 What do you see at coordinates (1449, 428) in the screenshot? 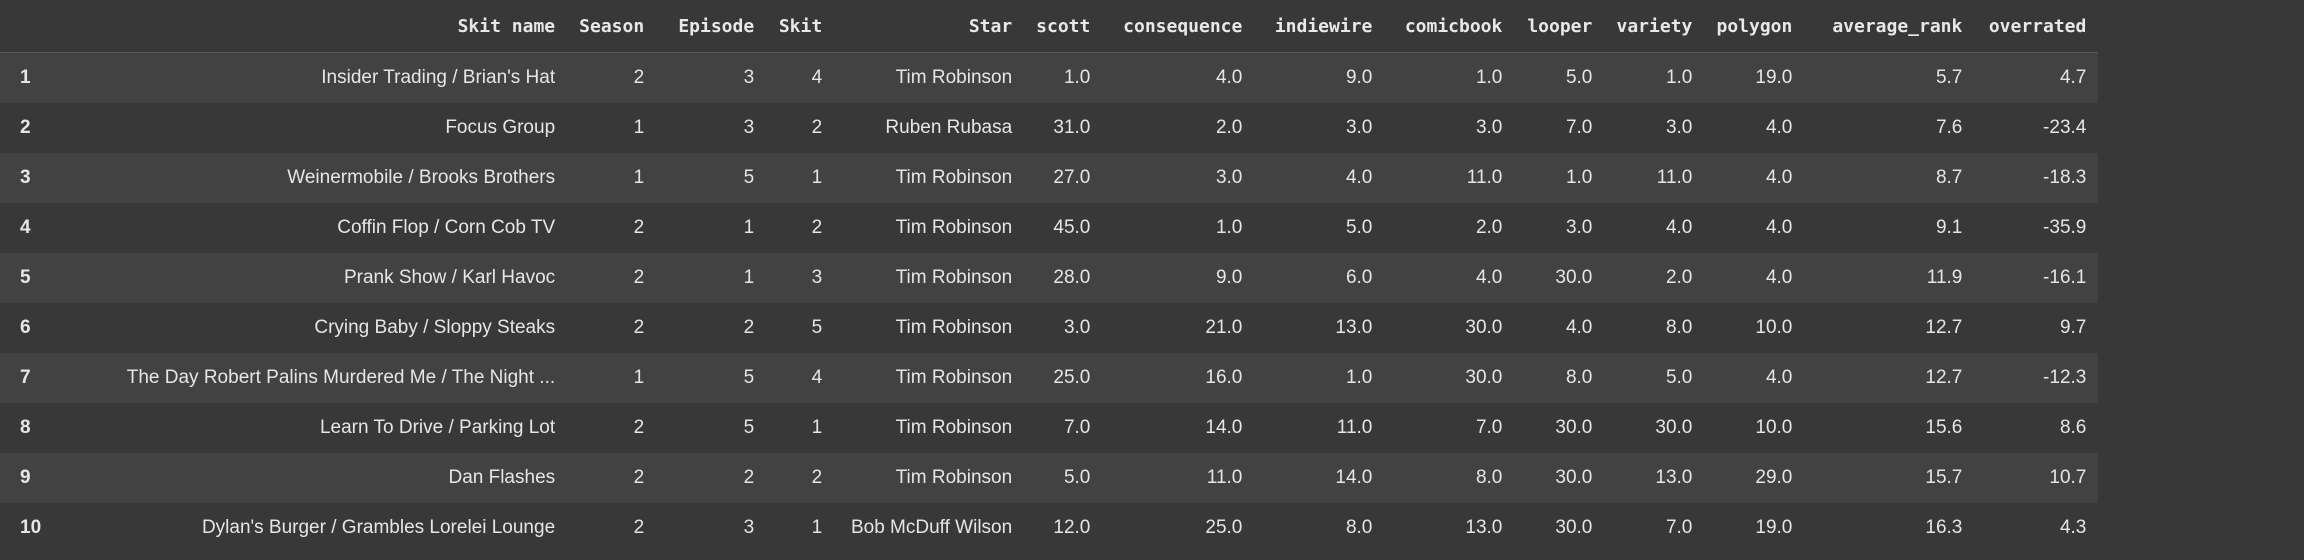
I see `comicbook-cell: 7.0` at bounding box center [1449, 428].